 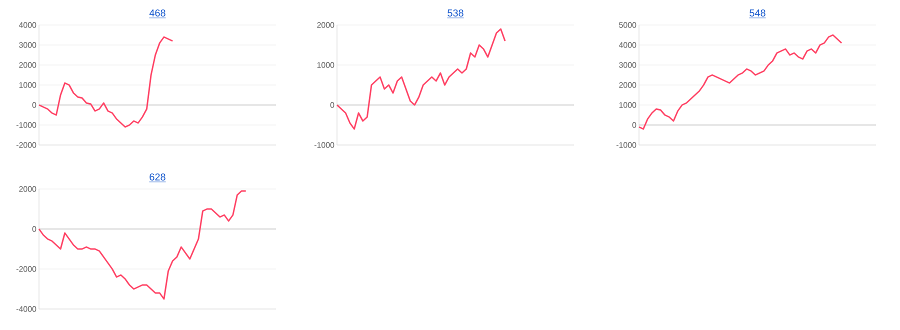 What do you see at coordinates (157, 13) in the screenshot?
I see `chart-title: 468` at bounding box center [157, 13].